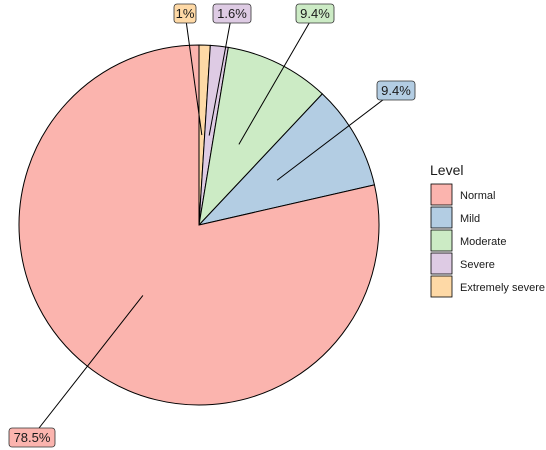  I want to click on slice-label-text: 1.6%, so click(232, 13).